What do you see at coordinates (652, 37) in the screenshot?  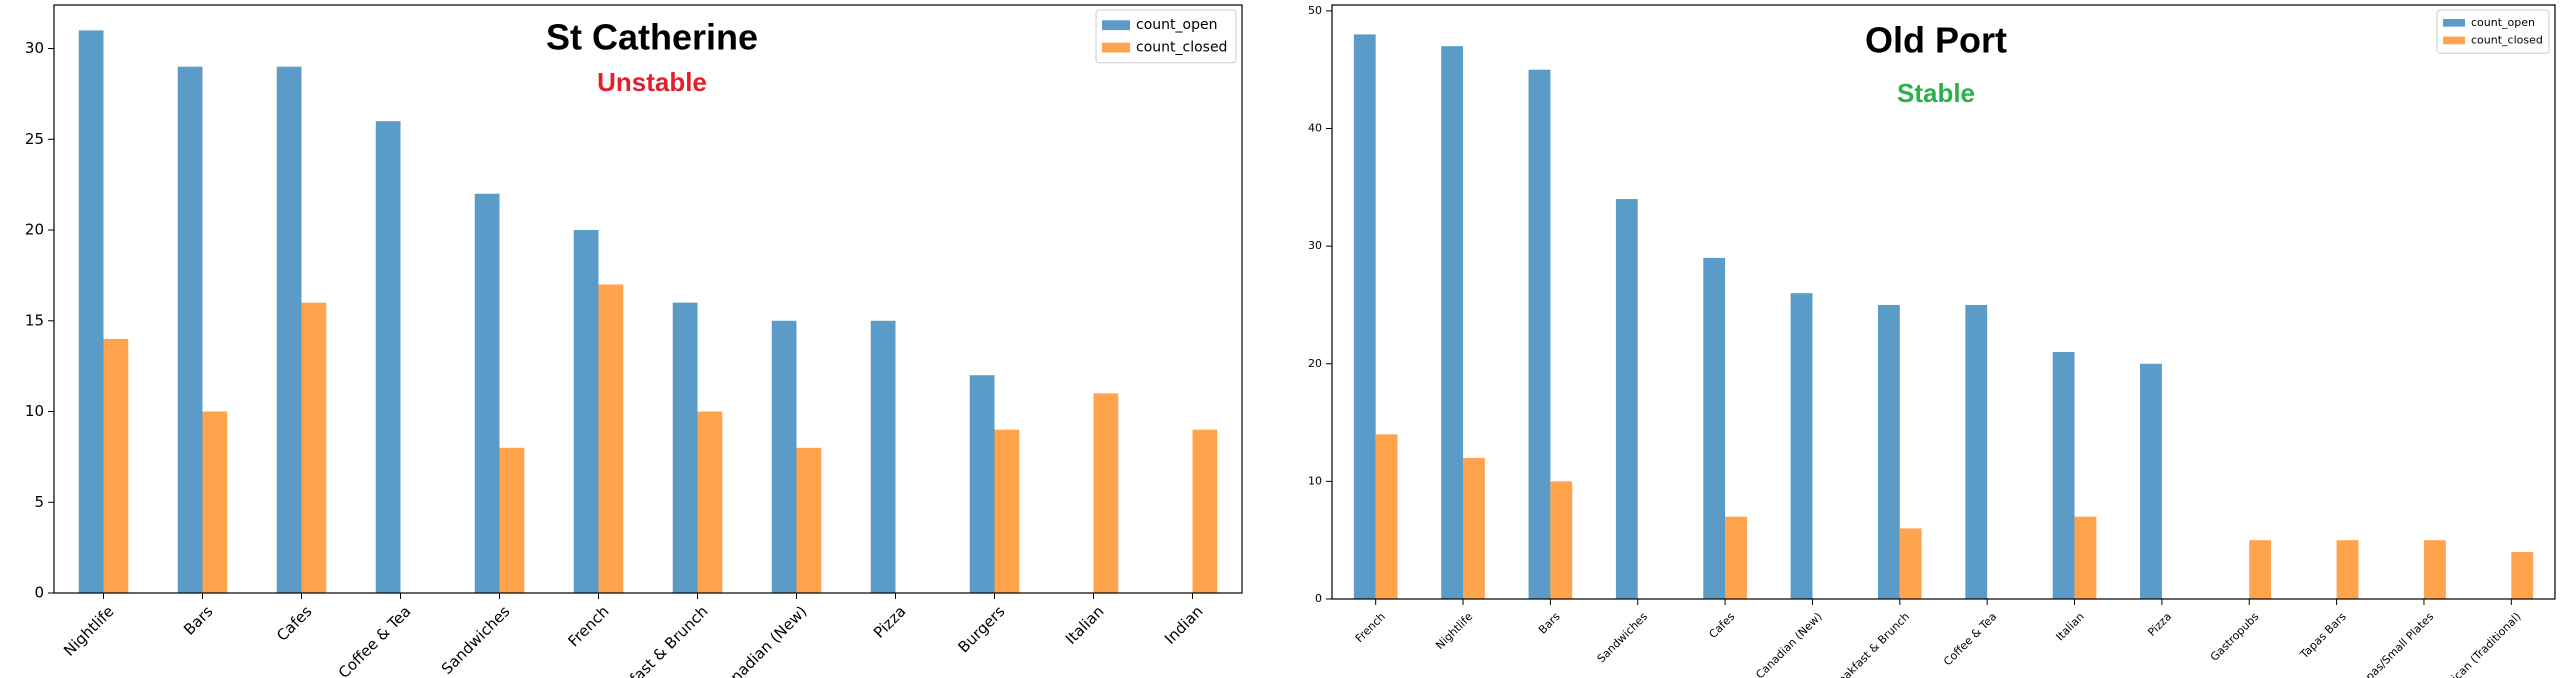 I see `chart-title: St Catherine` at bounding box center [652, 37].